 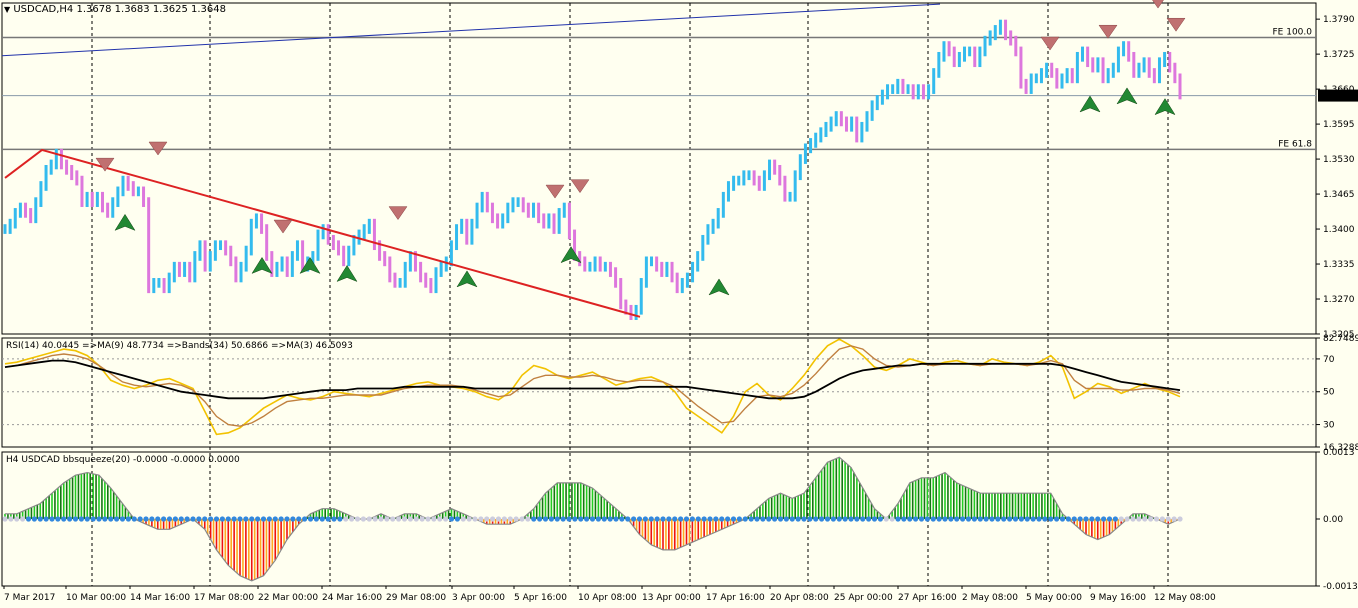 I want to click on current-price-tag-label: 1.3648, so click(x=1337, y=97).